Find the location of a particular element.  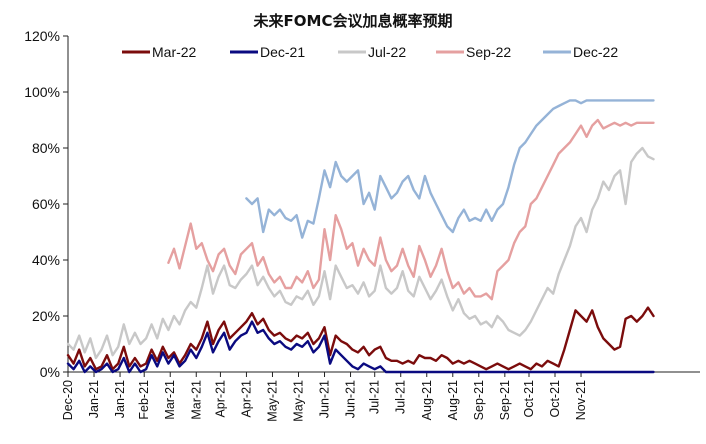

y-tick-label: 20% is located at coordinates (46, 316).